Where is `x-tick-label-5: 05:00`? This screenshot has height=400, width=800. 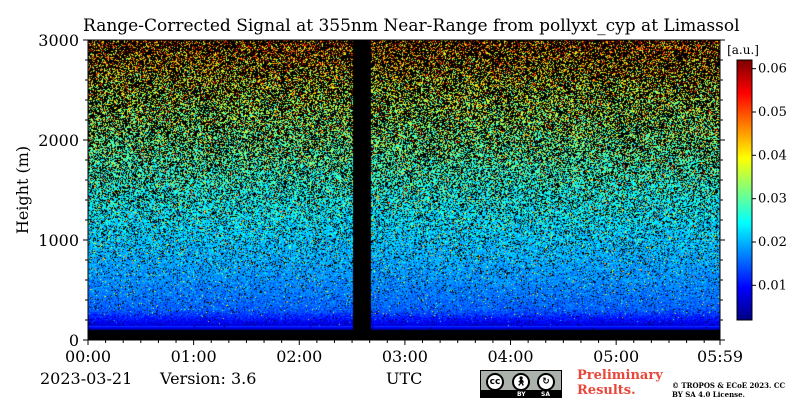 x-tick-label-5: 05:00 is located at coordinates (616, 356).